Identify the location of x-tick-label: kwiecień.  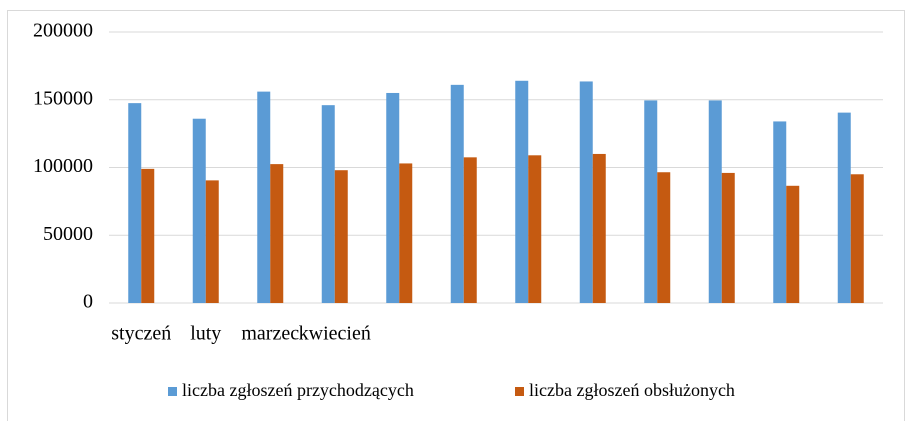
(335, 334).